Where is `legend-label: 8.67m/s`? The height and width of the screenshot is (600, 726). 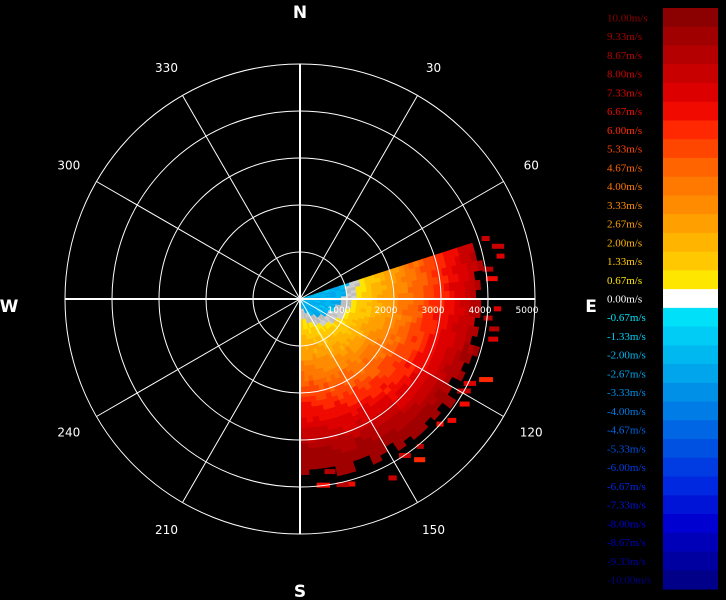 legend-label: 8.67m/s is located at coordinates (624, 56).